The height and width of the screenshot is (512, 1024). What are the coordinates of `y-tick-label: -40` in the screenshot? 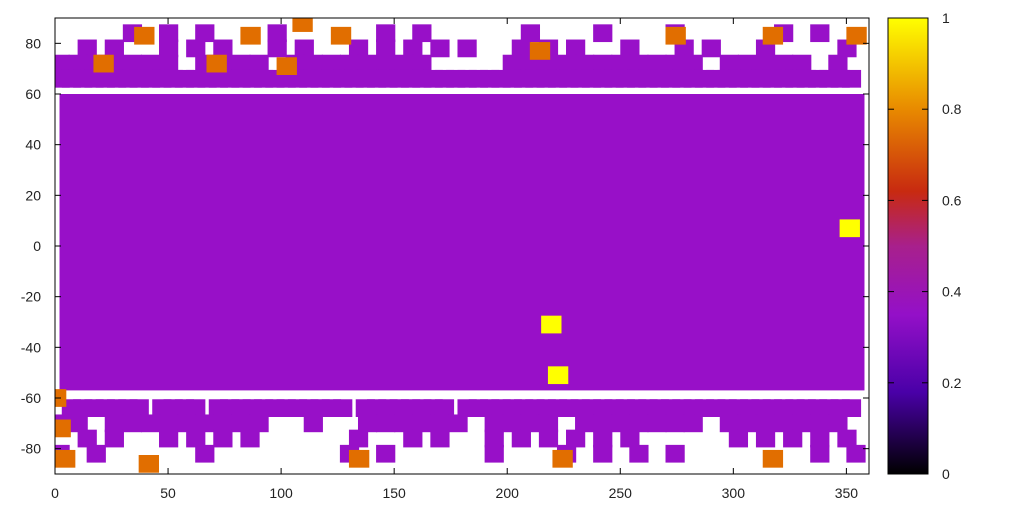 It's located at (31, 347).